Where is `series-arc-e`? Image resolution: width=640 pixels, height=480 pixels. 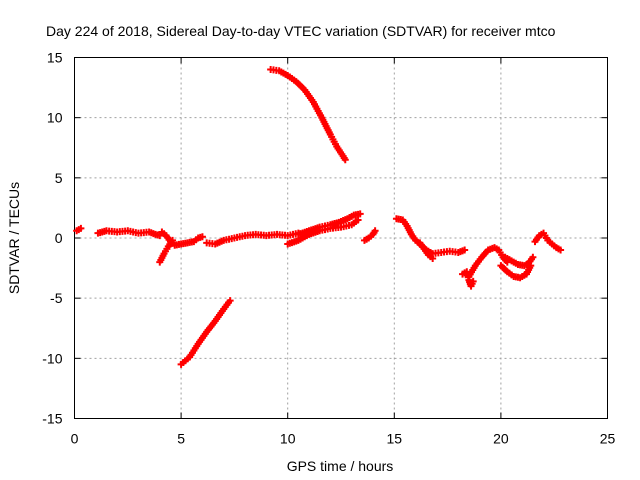
series-arc-e is located at coordinates (205, 332).